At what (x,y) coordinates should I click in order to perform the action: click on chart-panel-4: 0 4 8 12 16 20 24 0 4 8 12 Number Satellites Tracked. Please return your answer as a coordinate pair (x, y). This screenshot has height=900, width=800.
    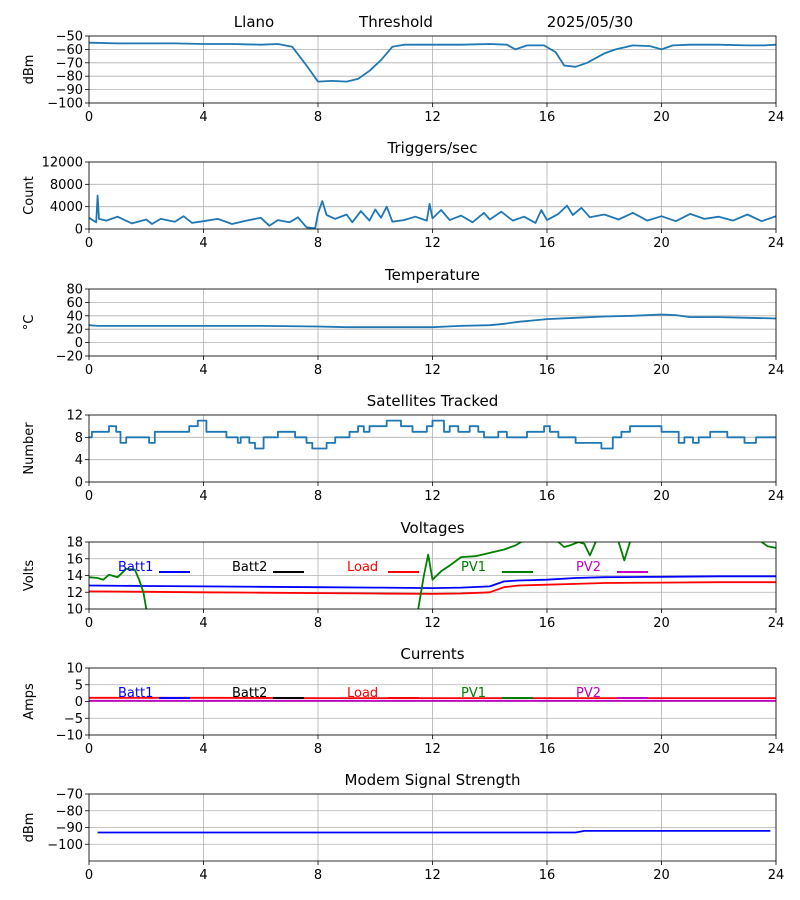
    Looking at the image, I should click on (403, 448).